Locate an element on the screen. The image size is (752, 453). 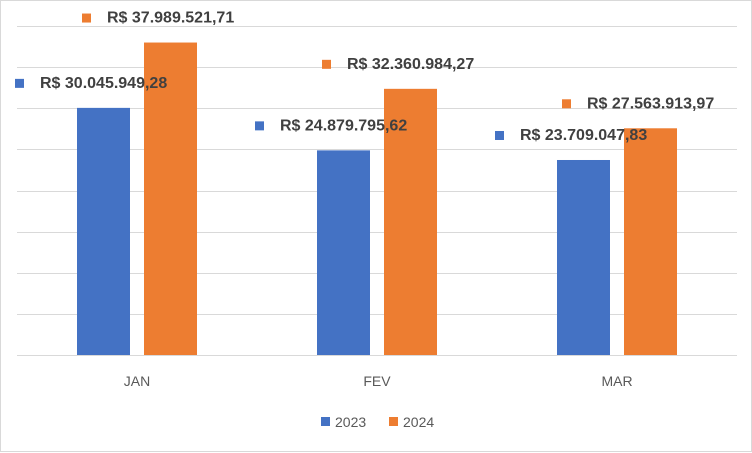
x-tick-label: FEV is located at coordinates (377, 381).